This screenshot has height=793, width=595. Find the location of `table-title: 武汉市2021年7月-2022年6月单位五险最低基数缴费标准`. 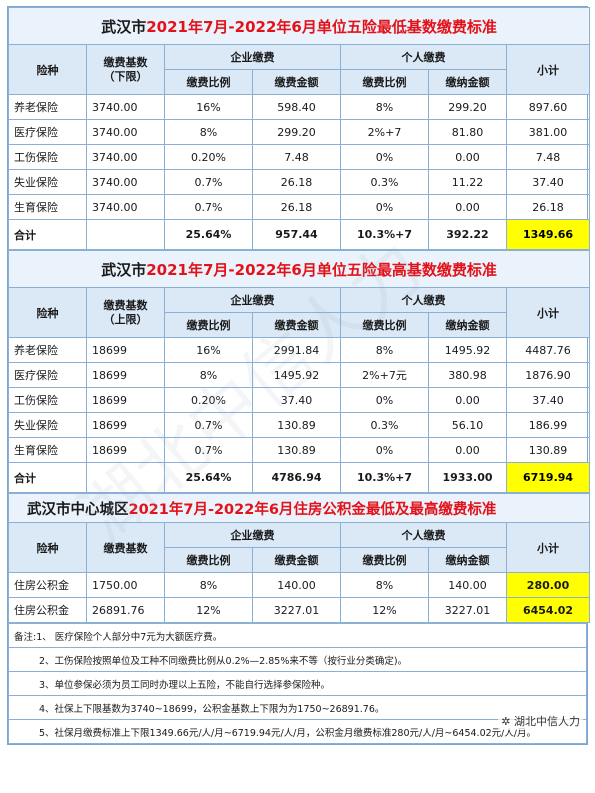

table-title: 武汉市2021年7月-2022年6月单位五险最低基数缴费标准 is located at coordinates (299, 26).